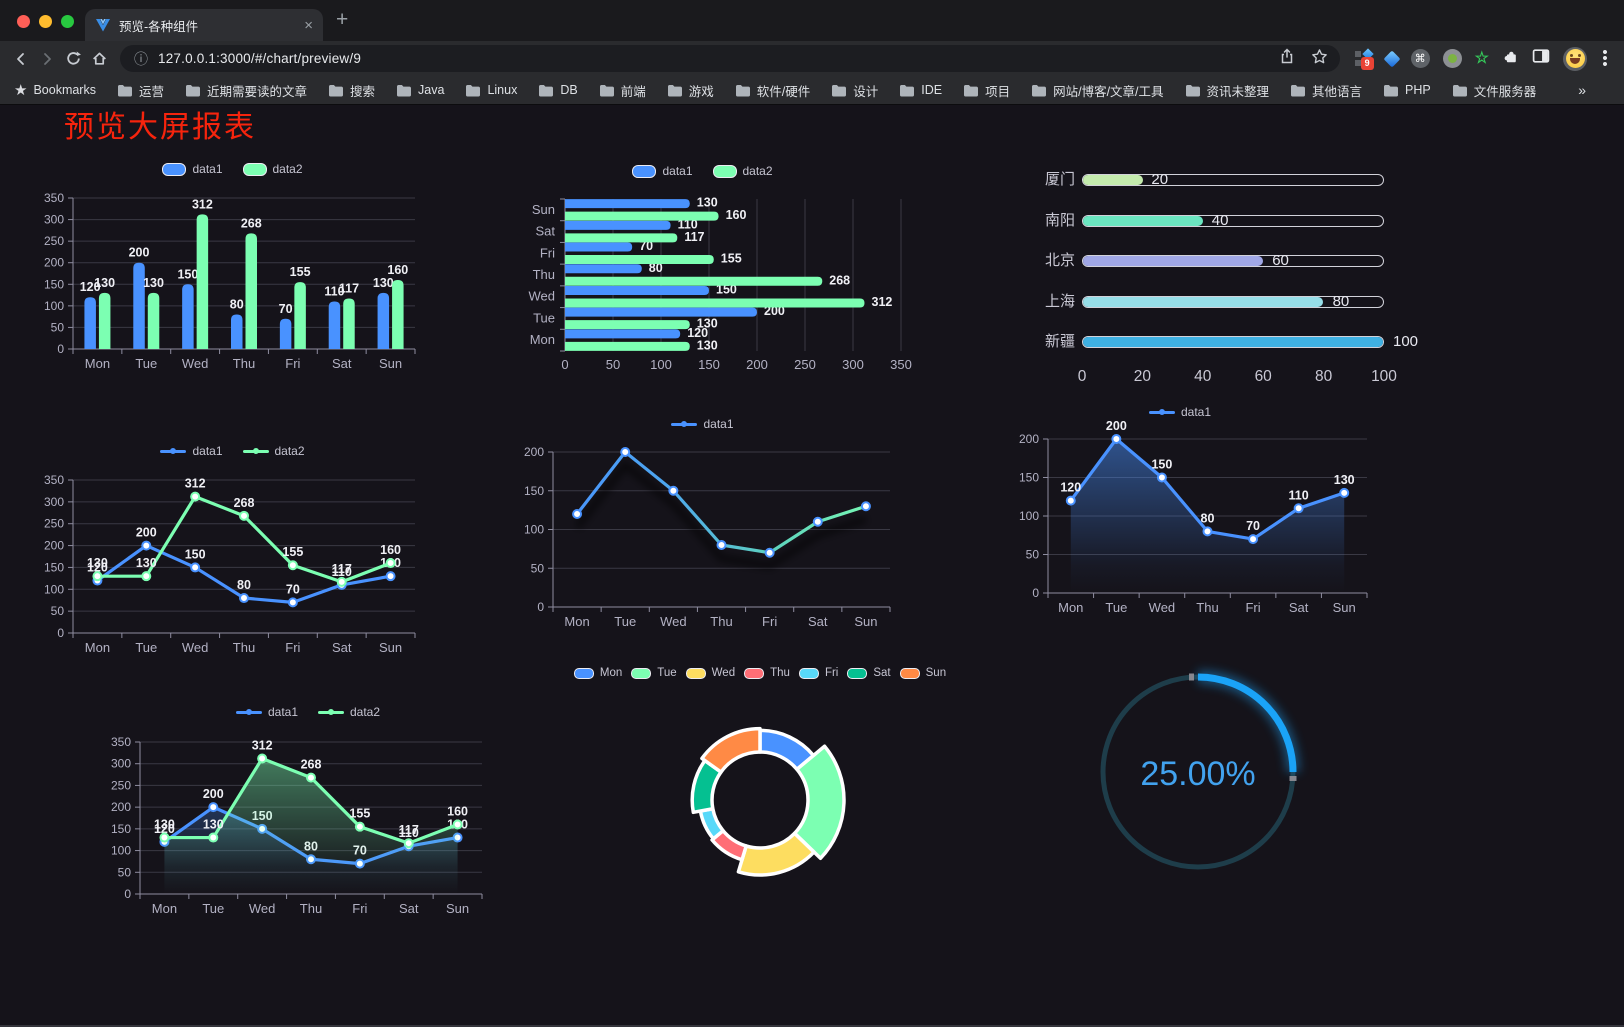  I want to click on tab-close-icon: ×, so click(308, 25).